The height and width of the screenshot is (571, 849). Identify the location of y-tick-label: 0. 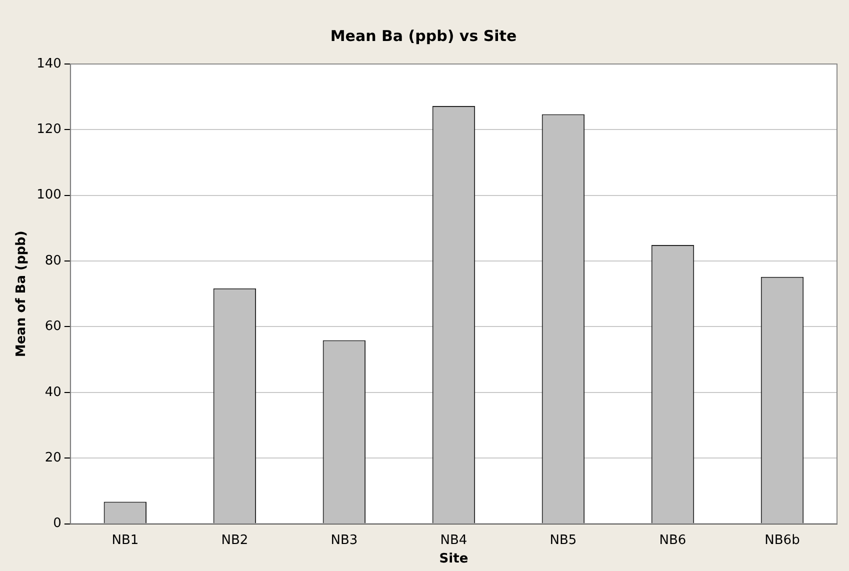
(57, 524).